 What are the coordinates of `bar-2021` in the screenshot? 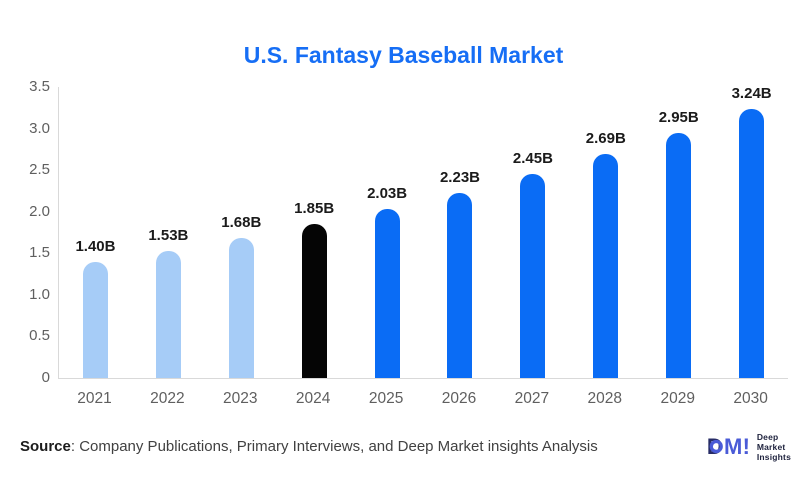 It's located at (95, 320).